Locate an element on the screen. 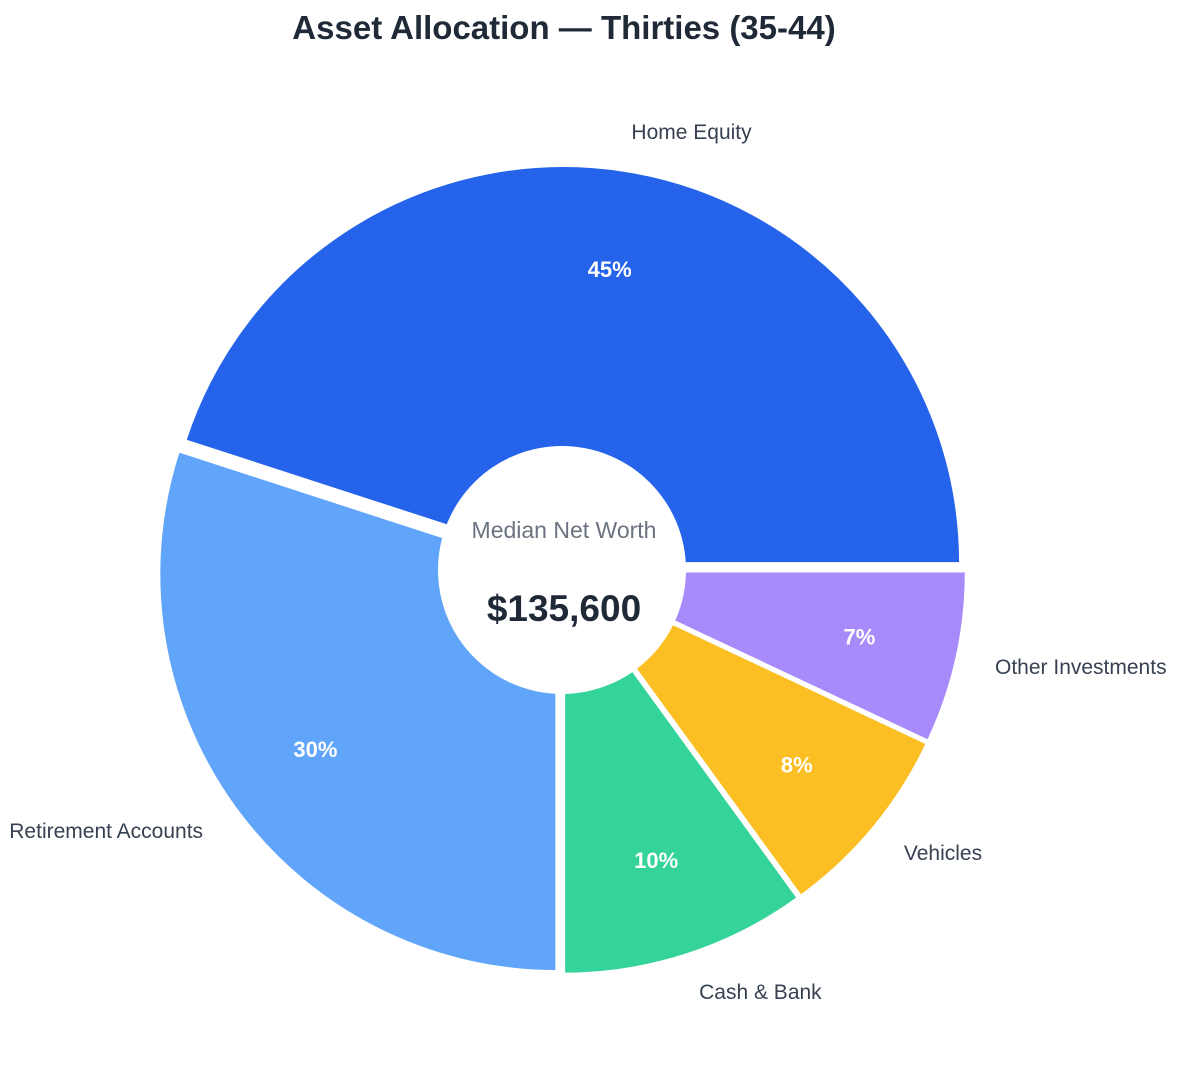  center-label: Median Net Worth is located at coordinates (564, 530).